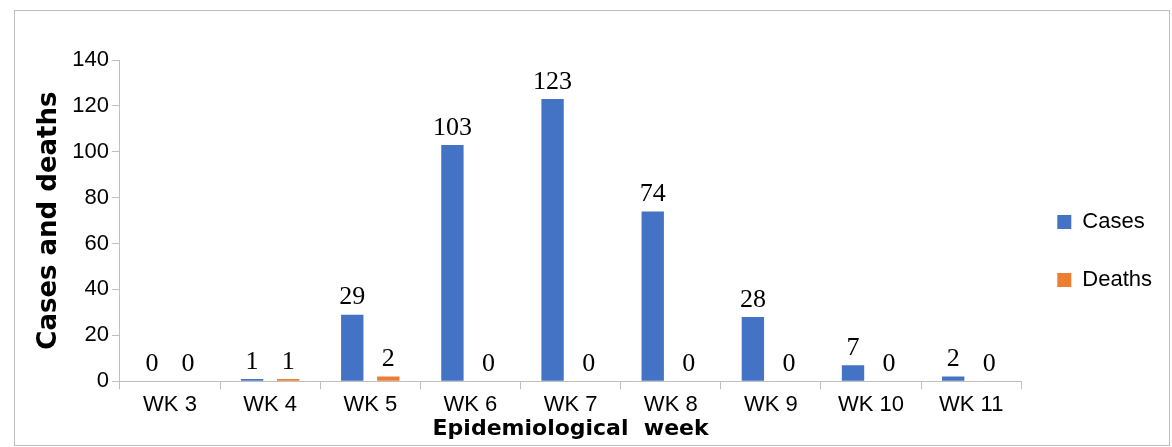 This screenshot has height=447, width=1172. Describe the element at coordinates (752, 298) in the screenshot. I see `data-label: 28` at that location.